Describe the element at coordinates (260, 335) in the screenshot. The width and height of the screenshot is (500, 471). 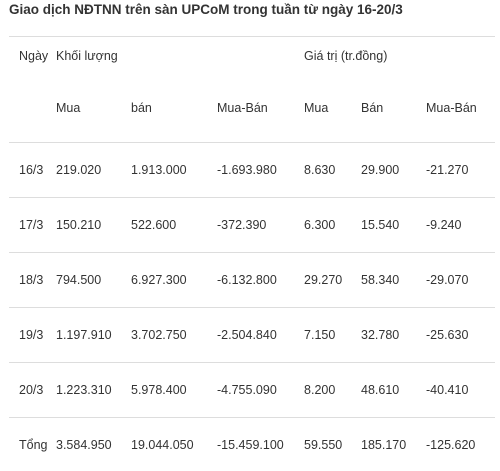
I see `cell-vol-net: -2.504.840` at that location.